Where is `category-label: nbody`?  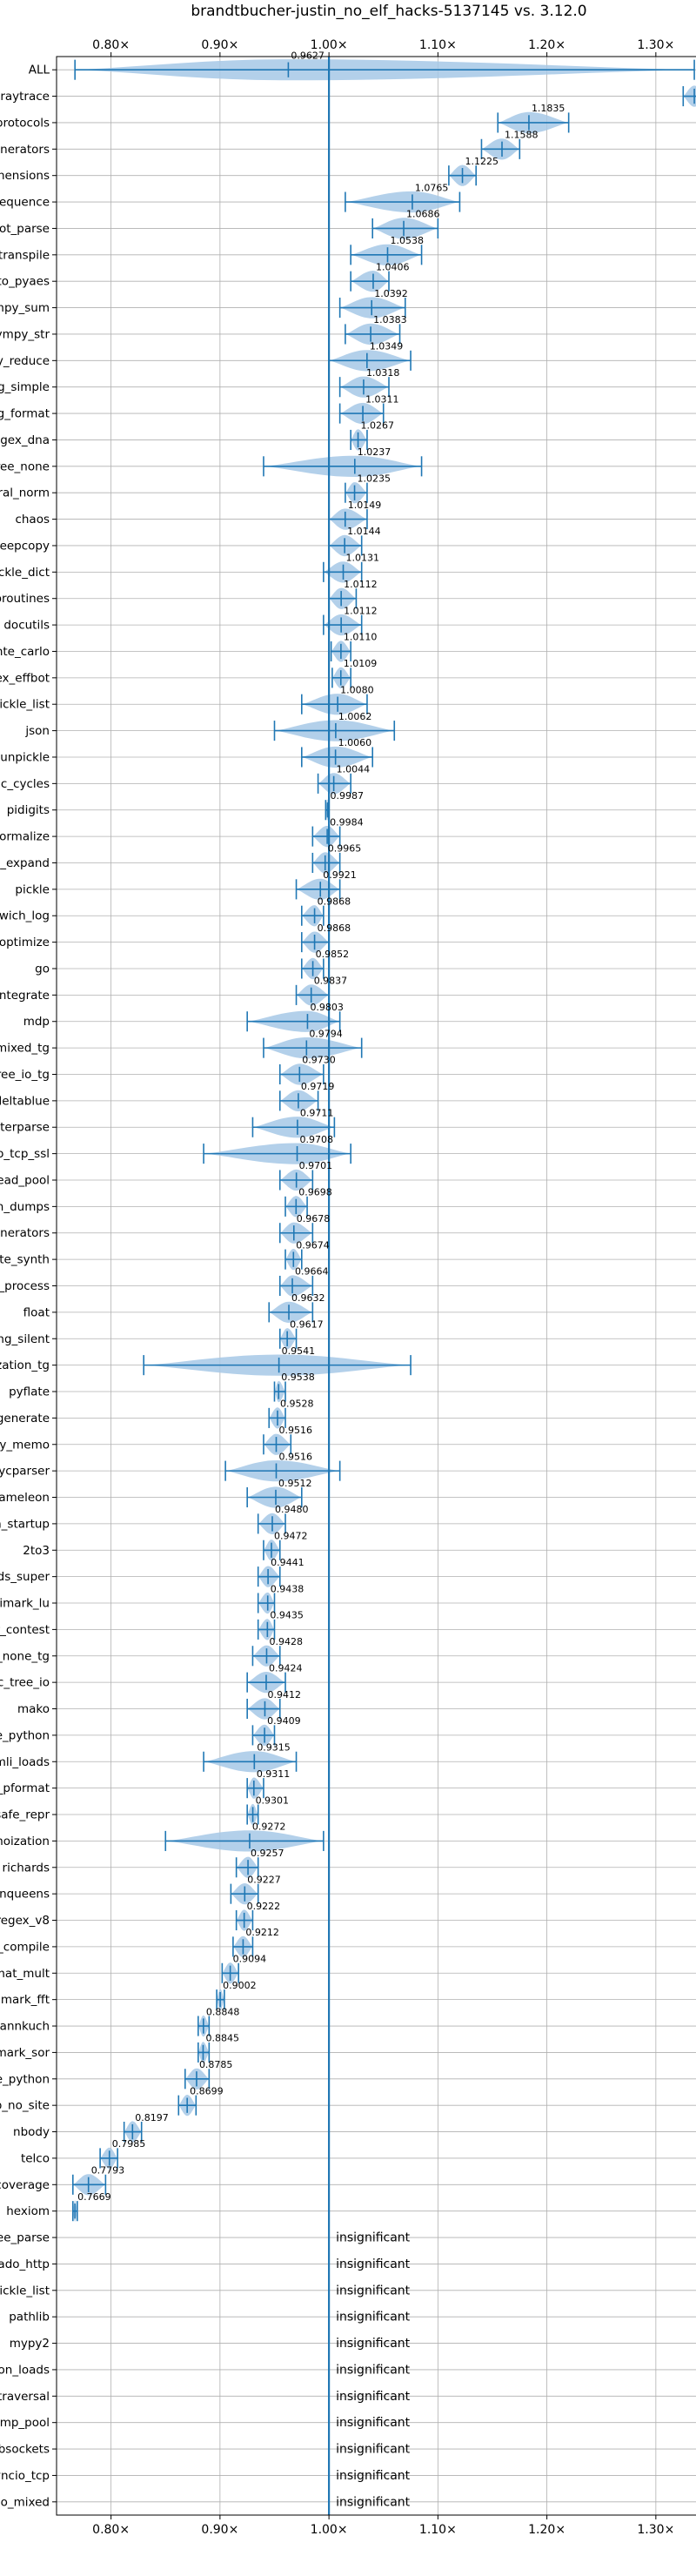
category-label: nbody is located at coordinates (31, 2132).